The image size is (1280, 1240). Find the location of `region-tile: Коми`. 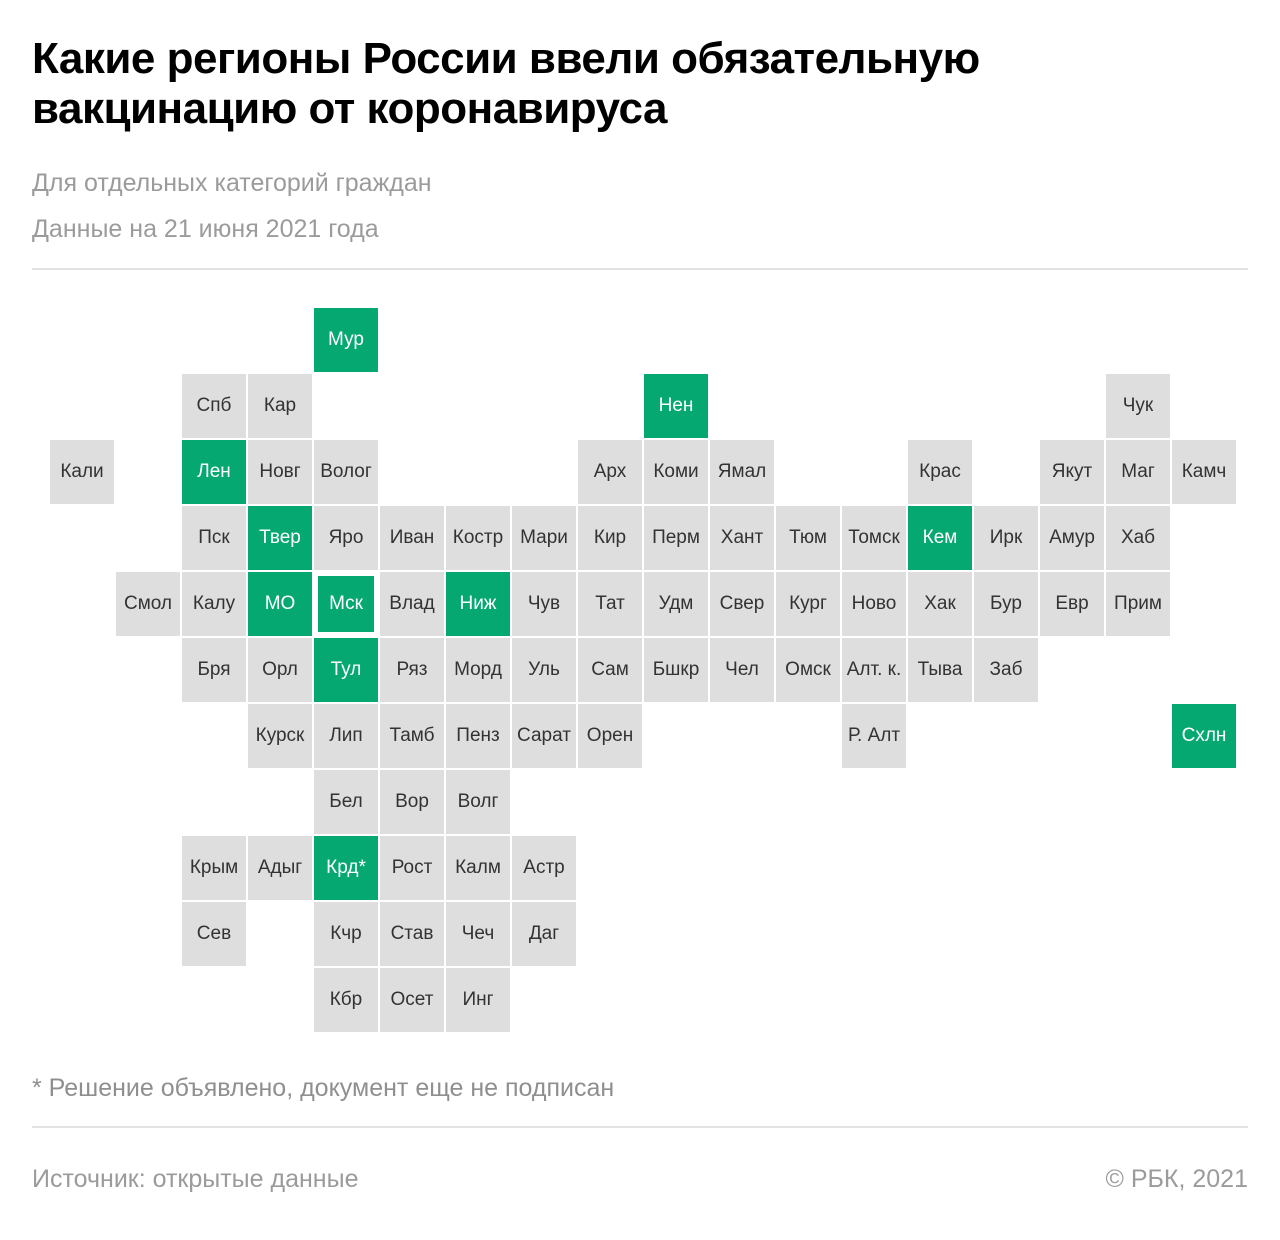

region-tile: Коми is located at coordinates (676, 472).